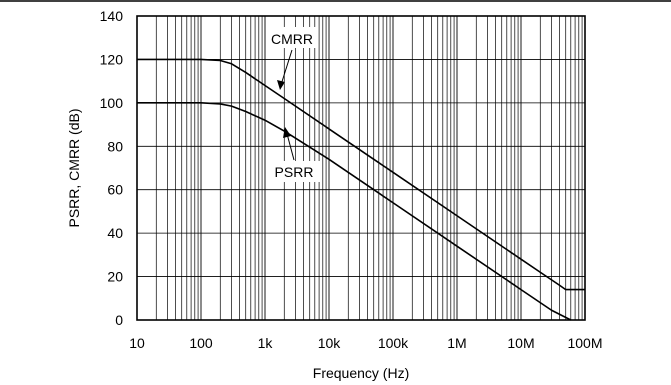 The image size is (671, 385). Describe the element at coordinates (119, 320) in the screenshot. I see `y-tick-label: 0` at that location.